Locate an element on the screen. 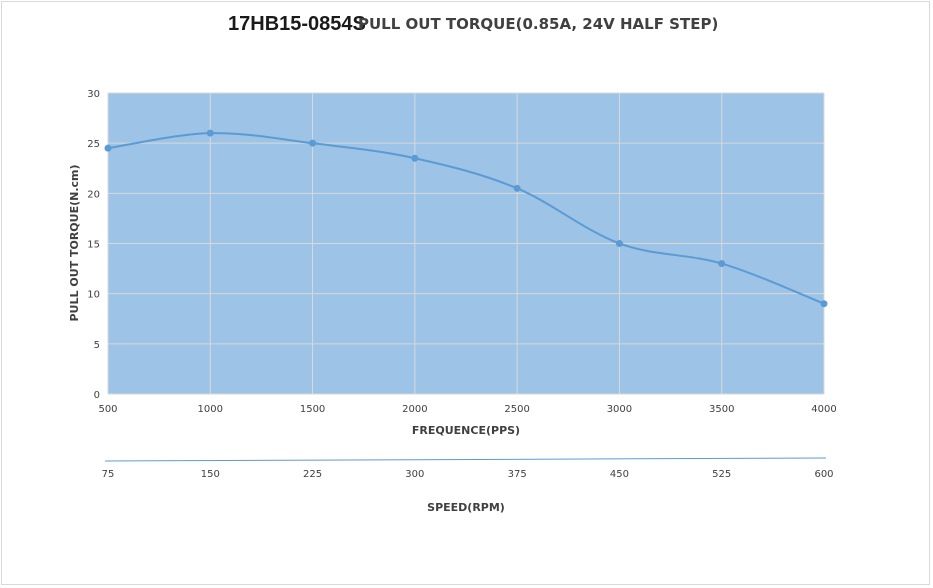  y-tick-label: 10 is located at coordinates (93, 295).